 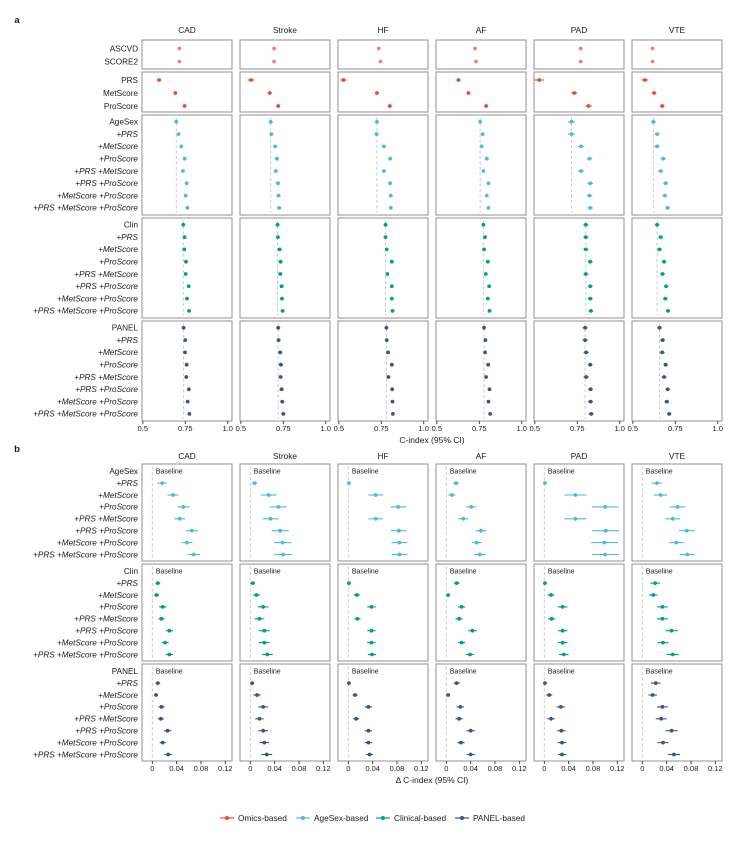 I want to click on legend-marker-point, so click(x=383, y=818).